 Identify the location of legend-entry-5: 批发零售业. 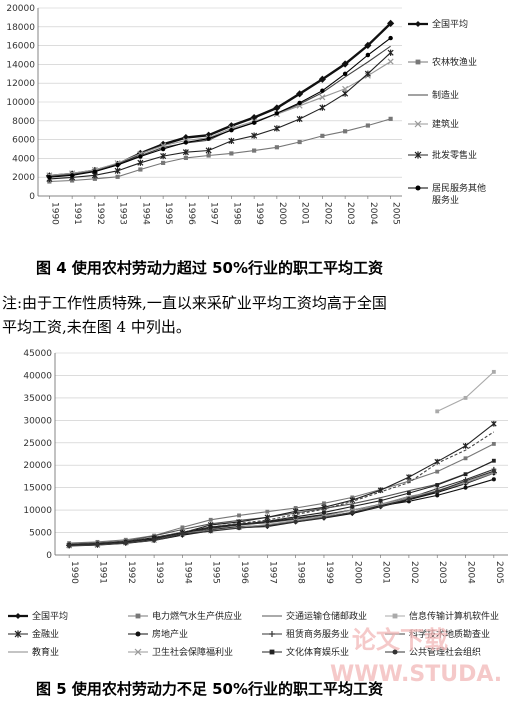
(442, 155).